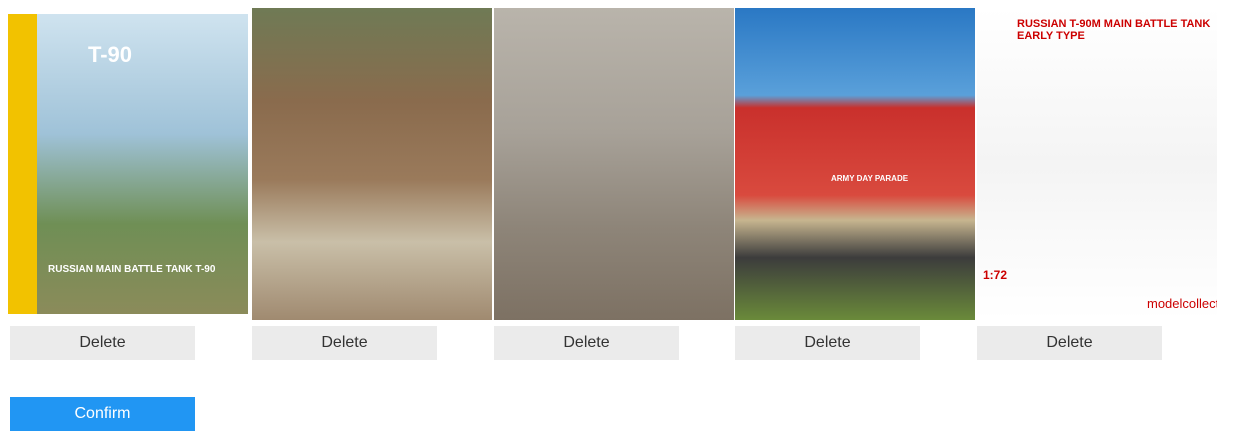 The height and width of the screenshot is (443, 1235). What do you see at coordinates (102, 414) in the screenshot?
I see `confirm-button: Confirm` at bounding box center [102, 414].